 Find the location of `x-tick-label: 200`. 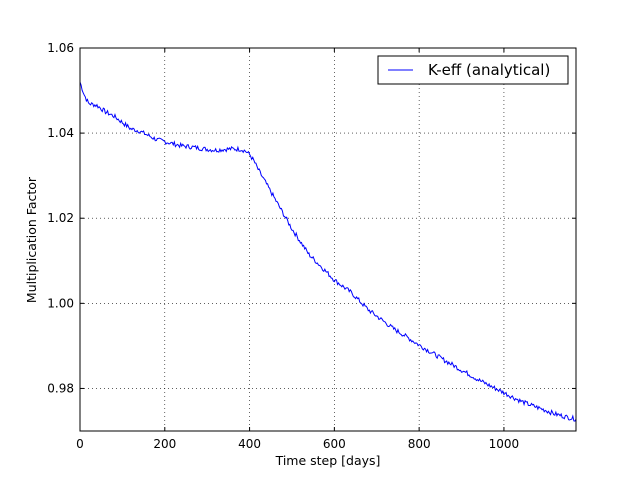

x-tick-label: 200 is located at coordinates (164, 444).